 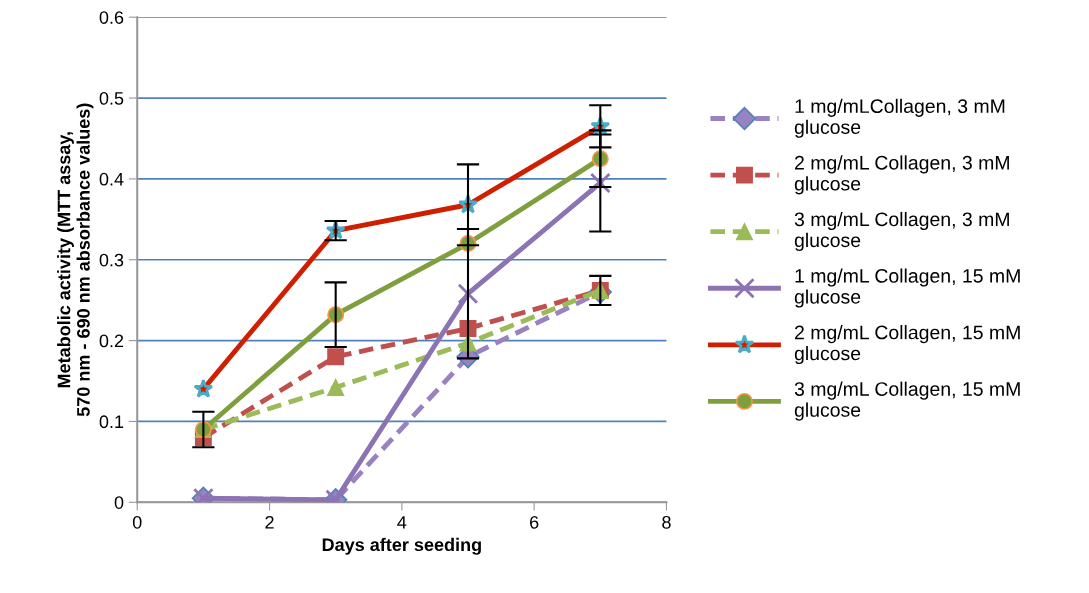 I want to click on y-tick-label: 0.4, so click(x=111, y=179).